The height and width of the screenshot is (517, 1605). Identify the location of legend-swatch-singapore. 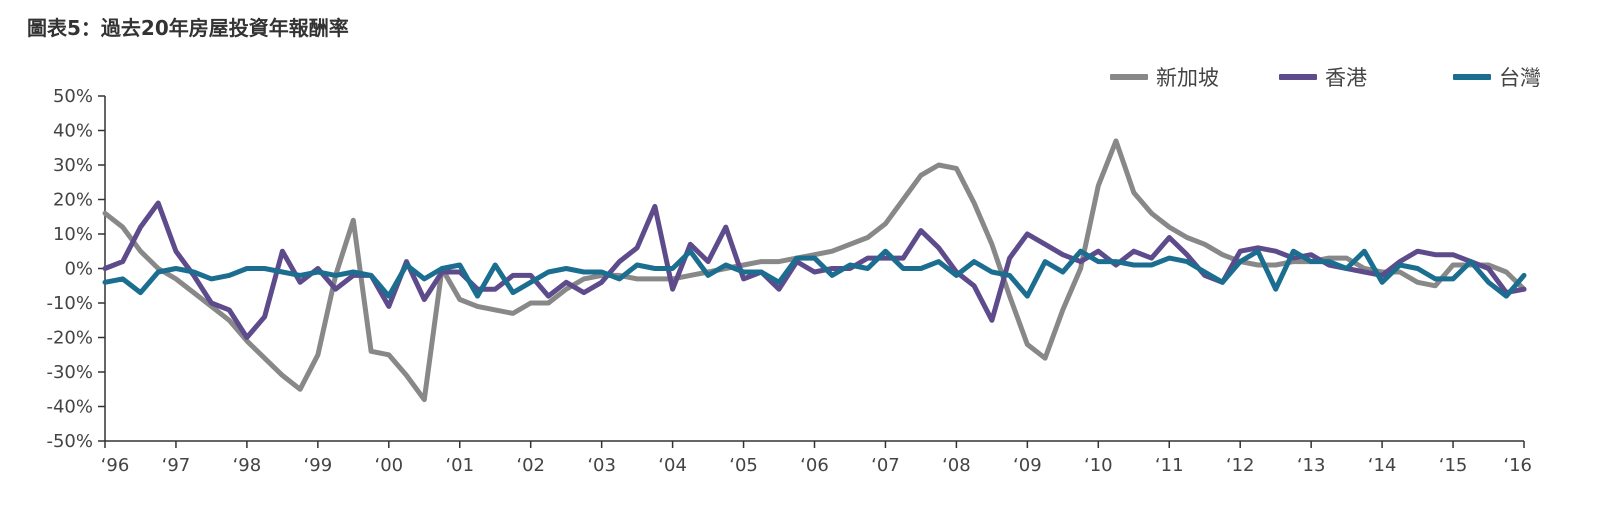
(1129, 77).